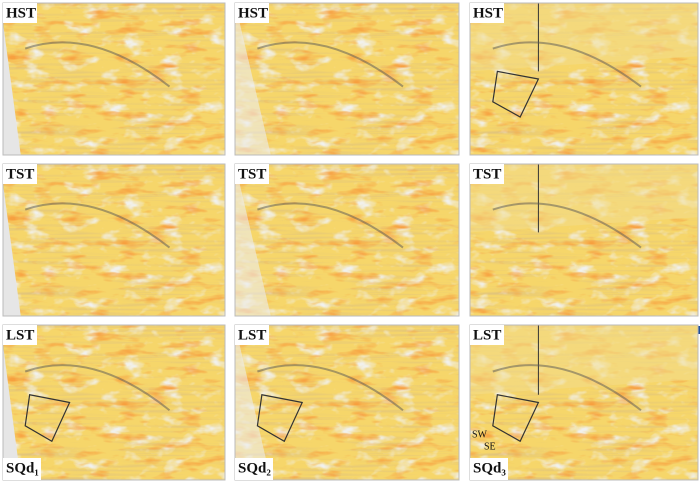 The width and height of the screenshot is (700, 483). I want to click on panel-caption: SQd₁, so click(22, 468).